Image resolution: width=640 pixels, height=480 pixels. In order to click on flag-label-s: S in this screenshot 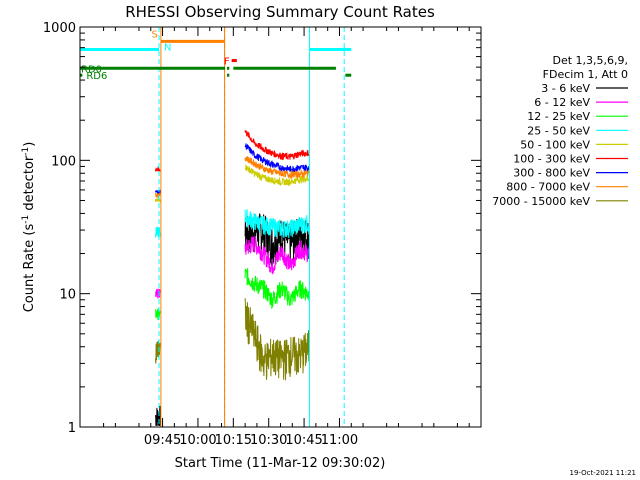, I will do `click(155, 34)`.